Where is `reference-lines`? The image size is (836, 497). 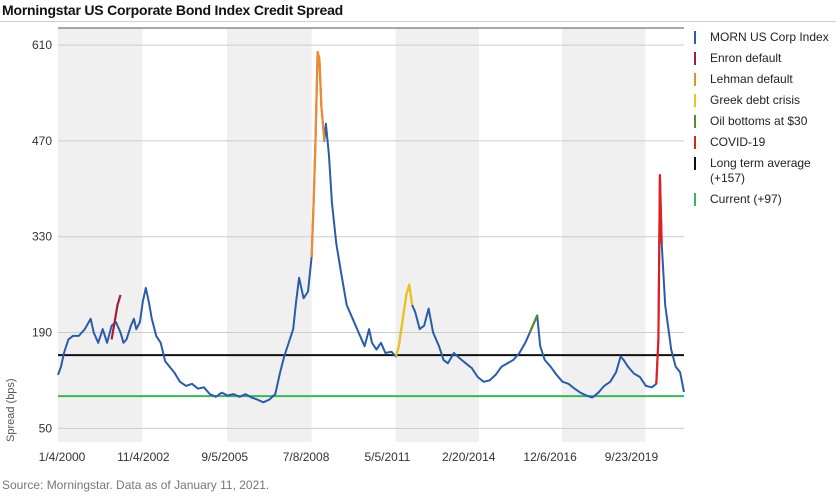
reference-lines is located at coordinates (371, 376).